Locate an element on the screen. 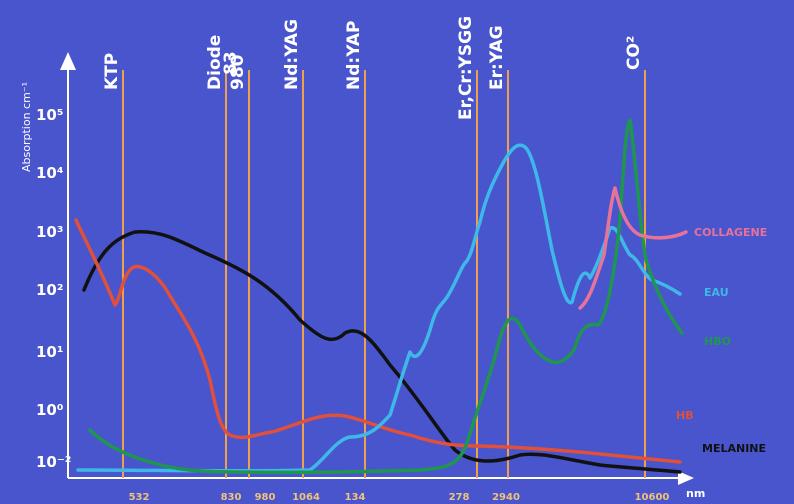 The width and height of the screenshot is (794, 504). laser-label: Diode is located at coordinates (215, 62).